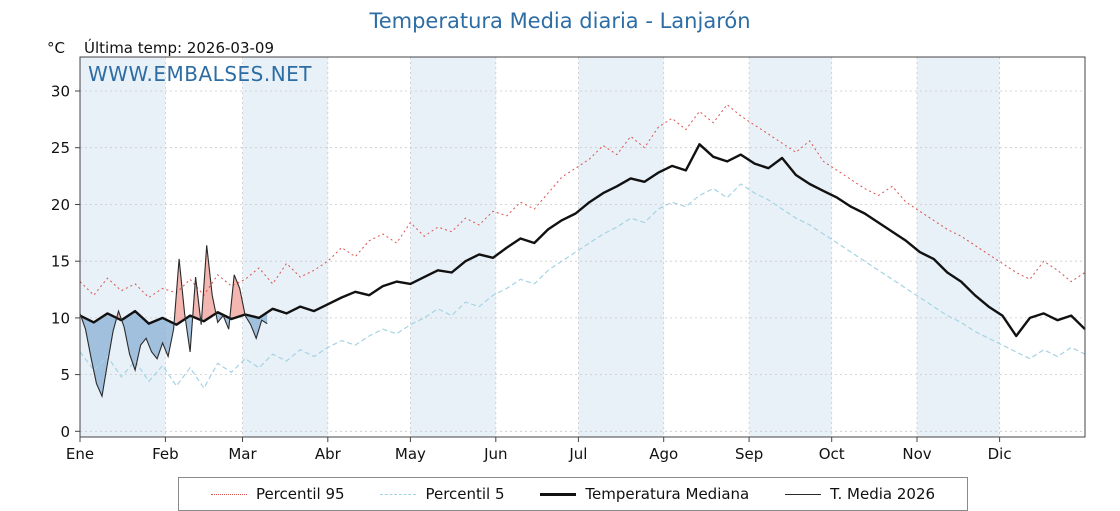 The height and width of the screenshot is (511, 1120). I want to click on x-tick-label: May, so click(410, 454).